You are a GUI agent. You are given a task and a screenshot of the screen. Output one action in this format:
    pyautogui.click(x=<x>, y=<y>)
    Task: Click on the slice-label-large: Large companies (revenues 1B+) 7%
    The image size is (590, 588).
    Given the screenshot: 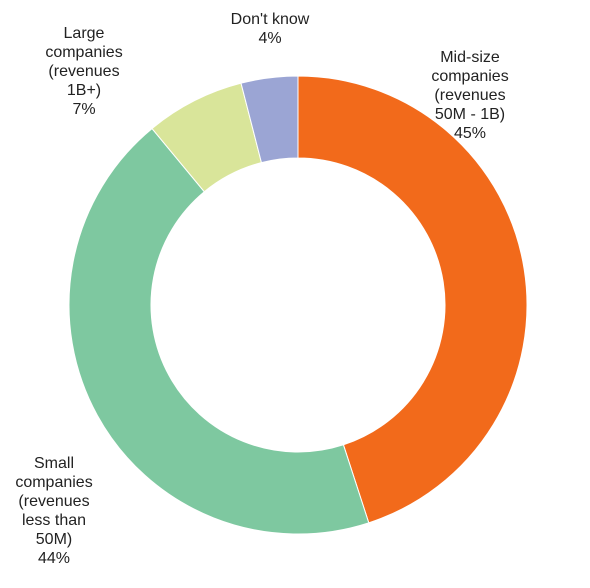 What is the action you would take?
    pyautogui.click(x=84, y=71)
    